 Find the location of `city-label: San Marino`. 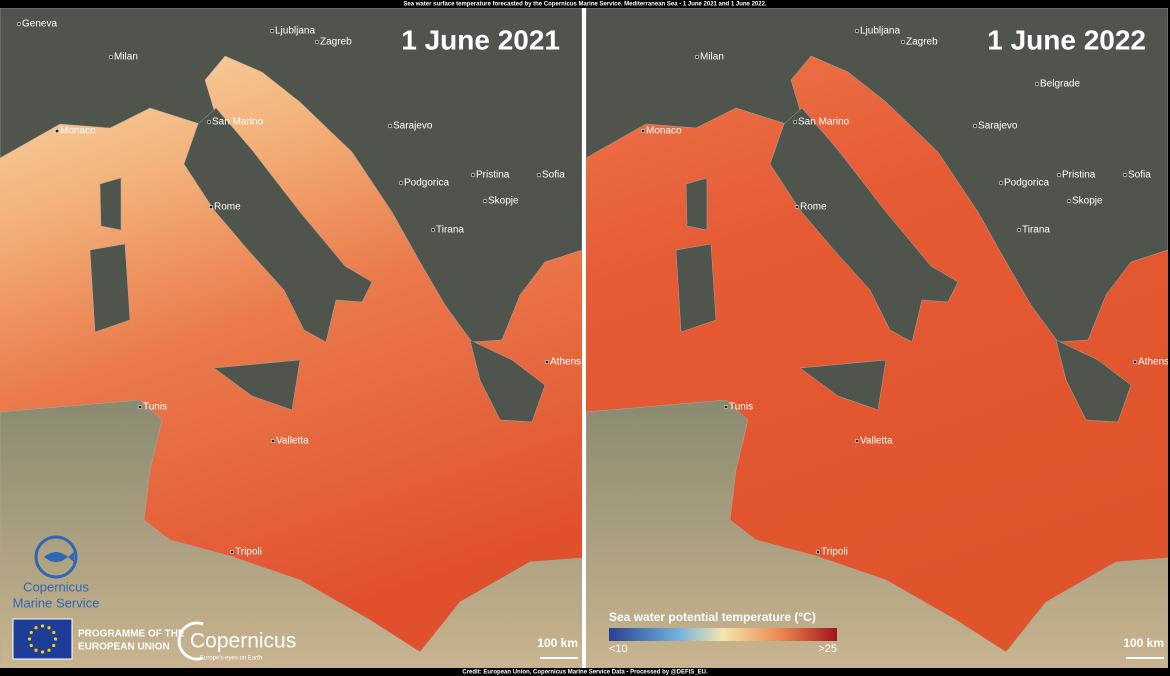

city-label: San Marino is located at coordinates (238, 122).